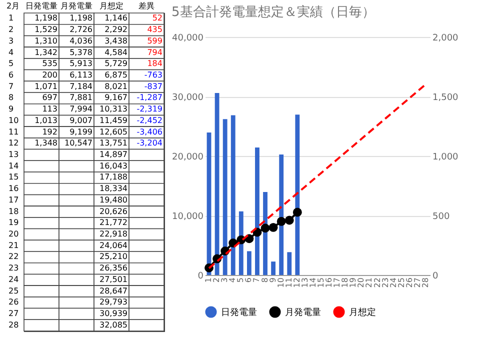 The image size is (480, 340). What do you see at coordinates (46, 143) in the screenshot?
I see `data-label: 1,348` at bounding box center [46, 143].